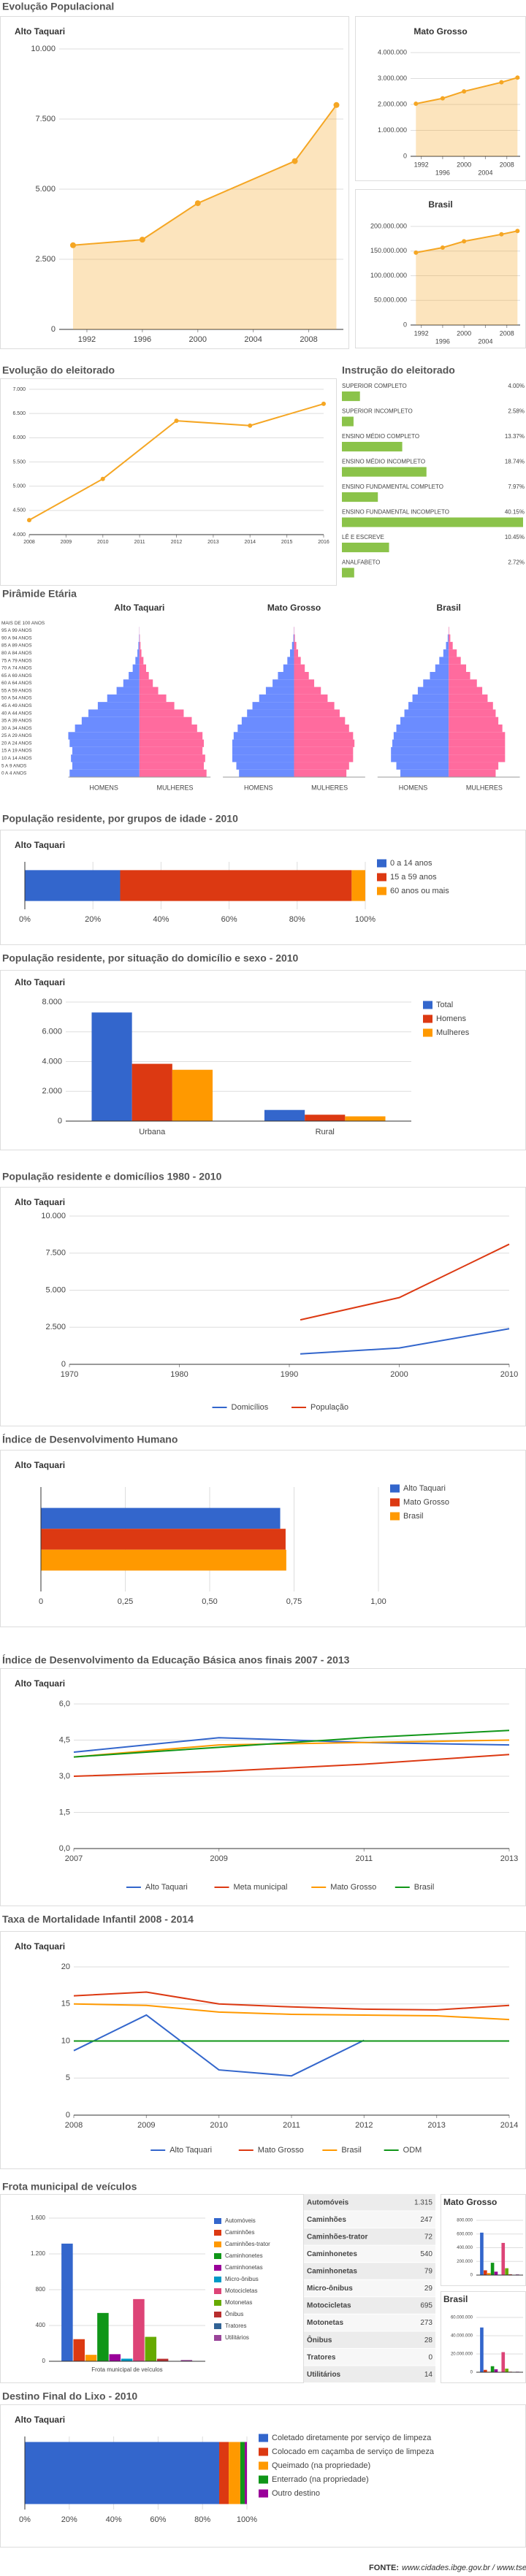 The height and width of the screenshot is (2576, 526). I want to click on table-value: 273, so click(426, 2323).